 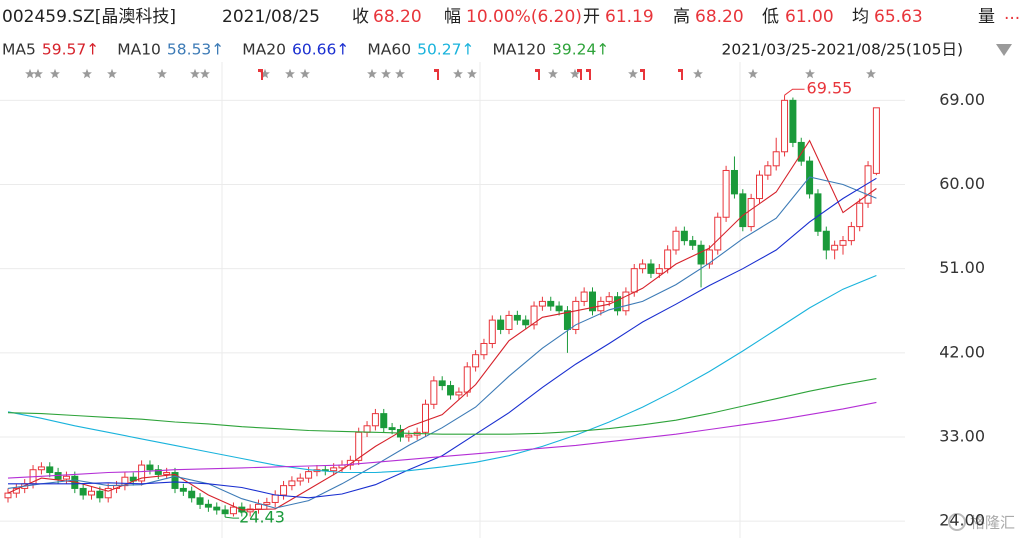 I want to click on value: 61.19, so click(x=629, y=17).